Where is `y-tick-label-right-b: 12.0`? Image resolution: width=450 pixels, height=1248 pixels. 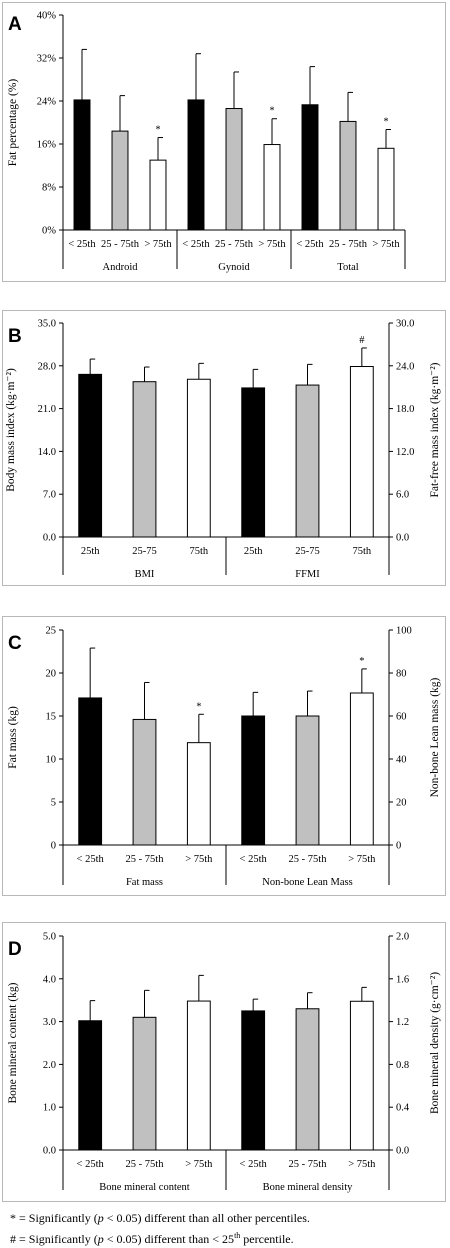
y-tick-label-right-b: 12.0 is located at coordinates (405, 452).